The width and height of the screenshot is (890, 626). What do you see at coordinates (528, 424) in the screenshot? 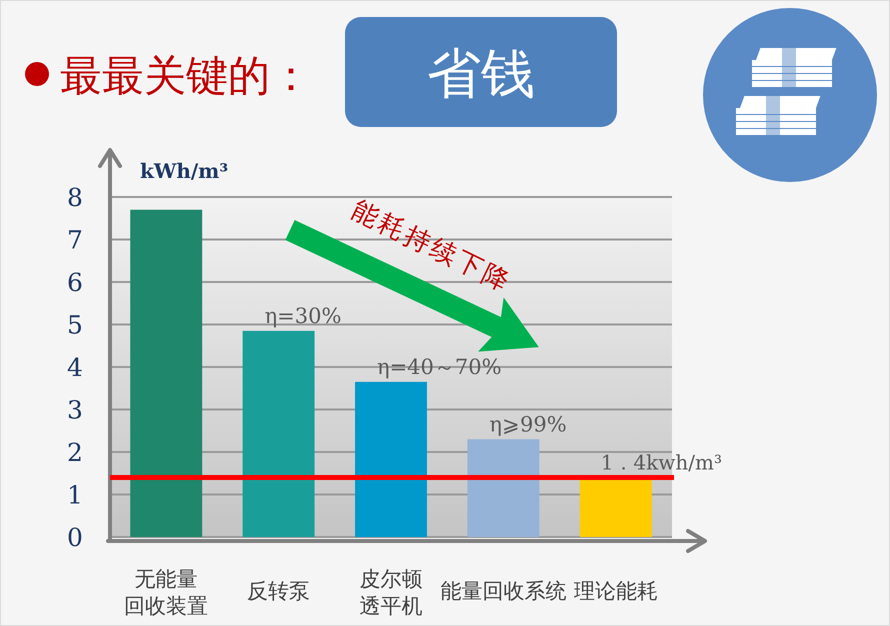
I see `annotation: η⩾99%` at bounding box center [528, 424].